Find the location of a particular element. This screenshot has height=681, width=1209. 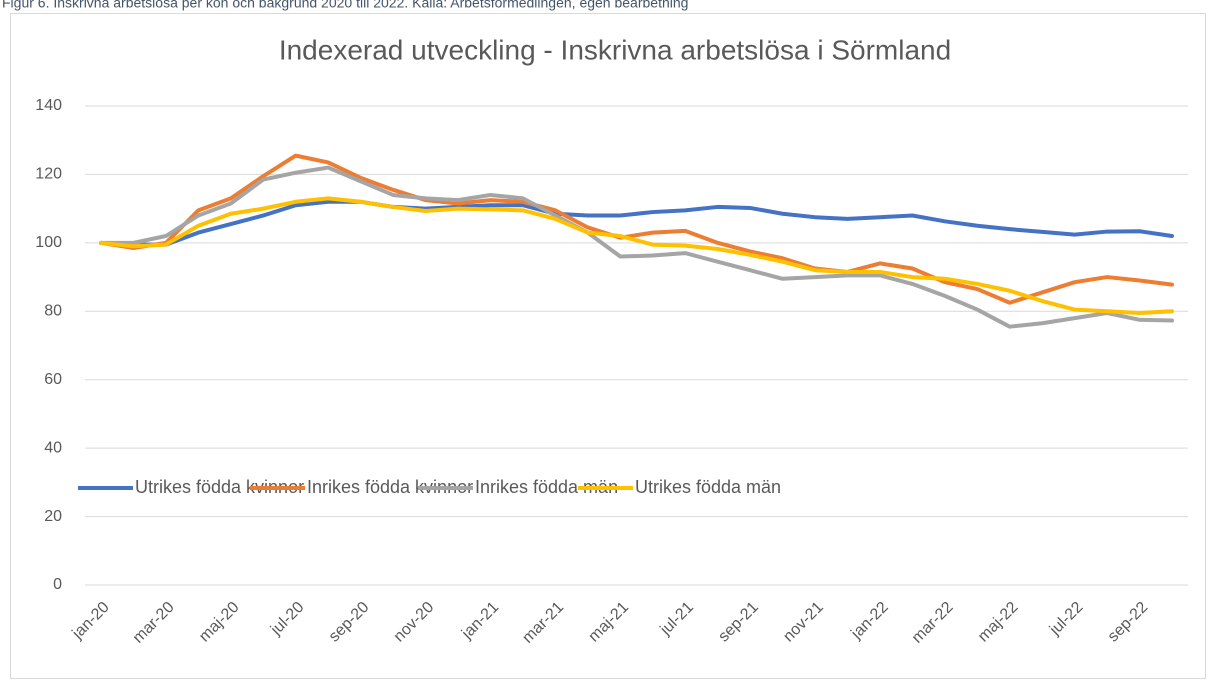

x-tick-label: maj-21 is located at coordinates (608, 622).